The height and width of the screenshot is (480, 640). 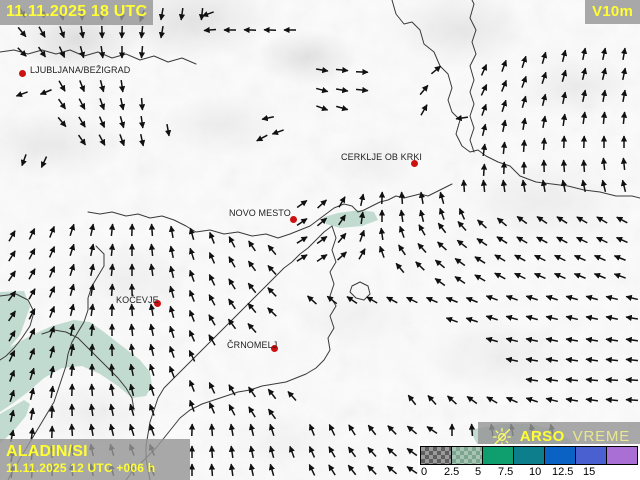 What do you see at coordinates (601, 436) in the screenshot?
I see `brand-subtitle: VREME` at bounding box center [601, 436].